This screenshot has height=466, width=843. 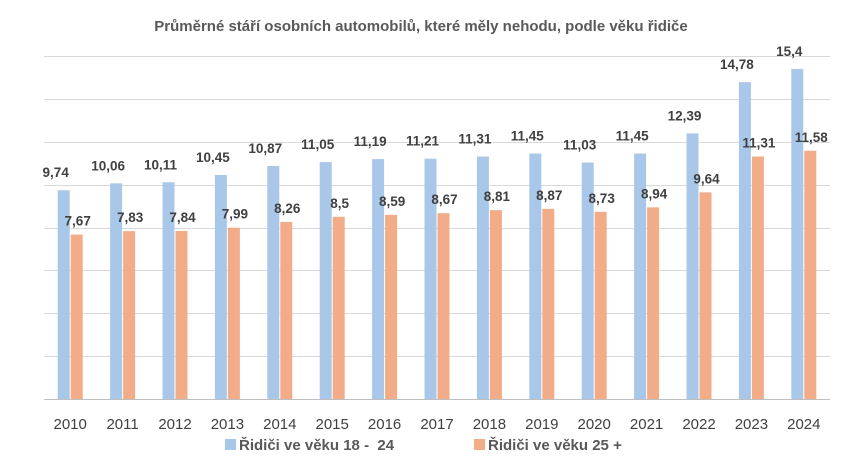 I want to click on data-label-series-1: 12,39, so click(x=685, y=115).